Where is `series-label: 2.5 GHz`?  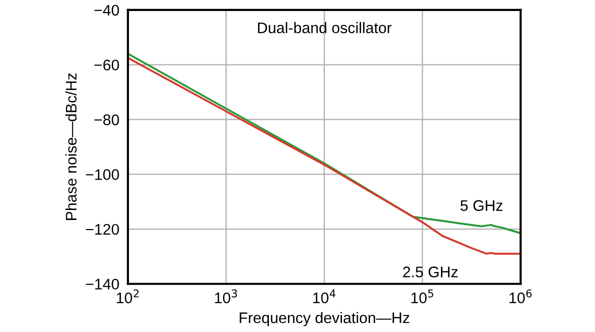 series-label: 2.5 GHz is located at coordinates (430, 272).